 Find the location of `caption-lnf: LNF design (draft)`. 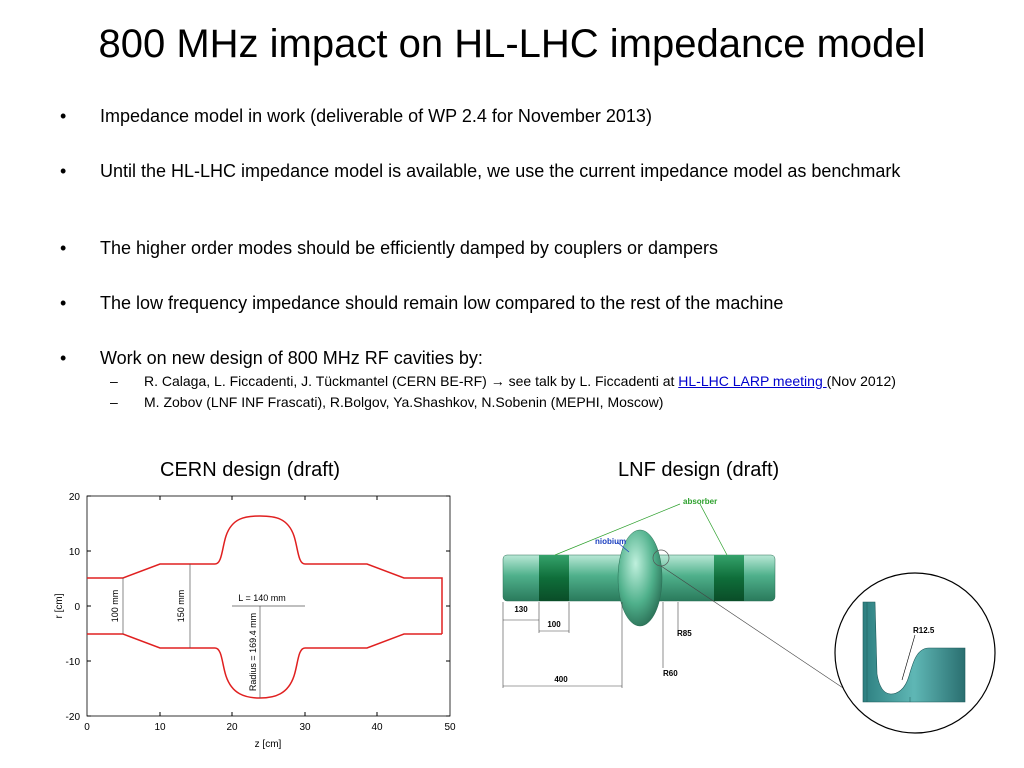

caption-lnf: LNF design (draft) is located at coordinates (699, 470).